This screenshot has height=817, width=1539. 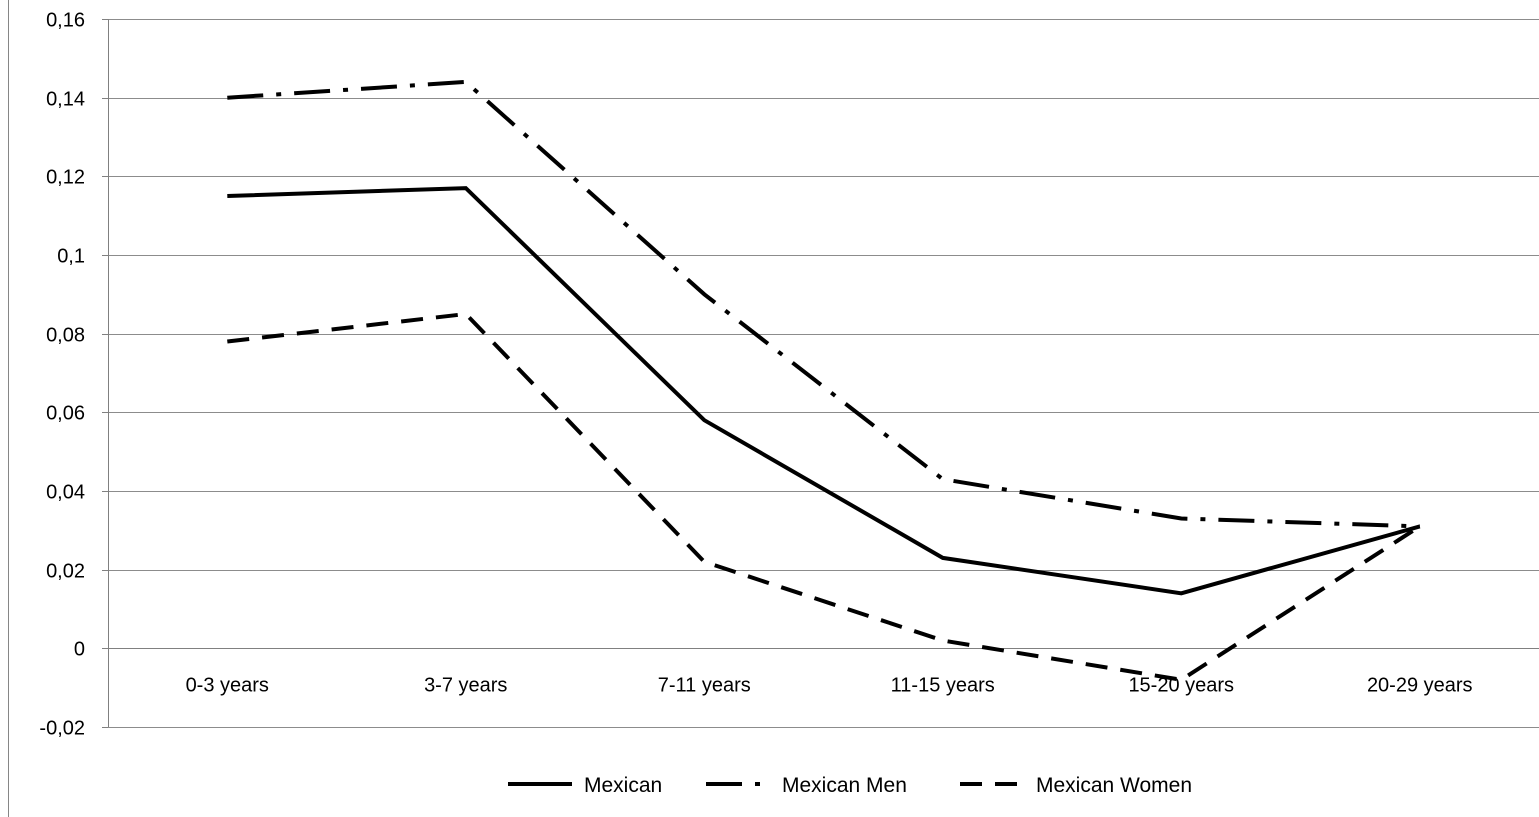 What do you see at coordinates (65, 21) in the screenshot?
I see `y-tick-label: 0,16` at bounding box center [65, 21].